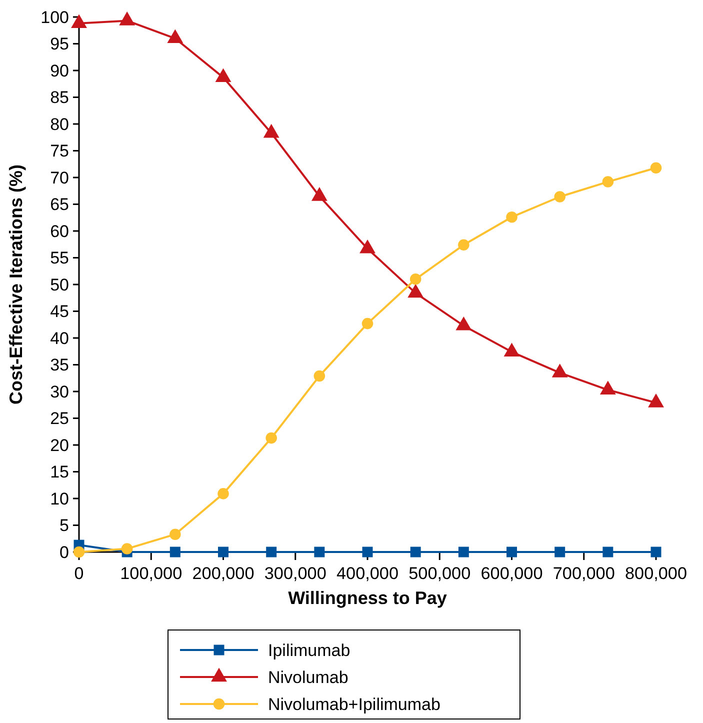 The width and height of the screenshot is (703, 723). I want to click on y-tick-label: 80, so click(59, 124).